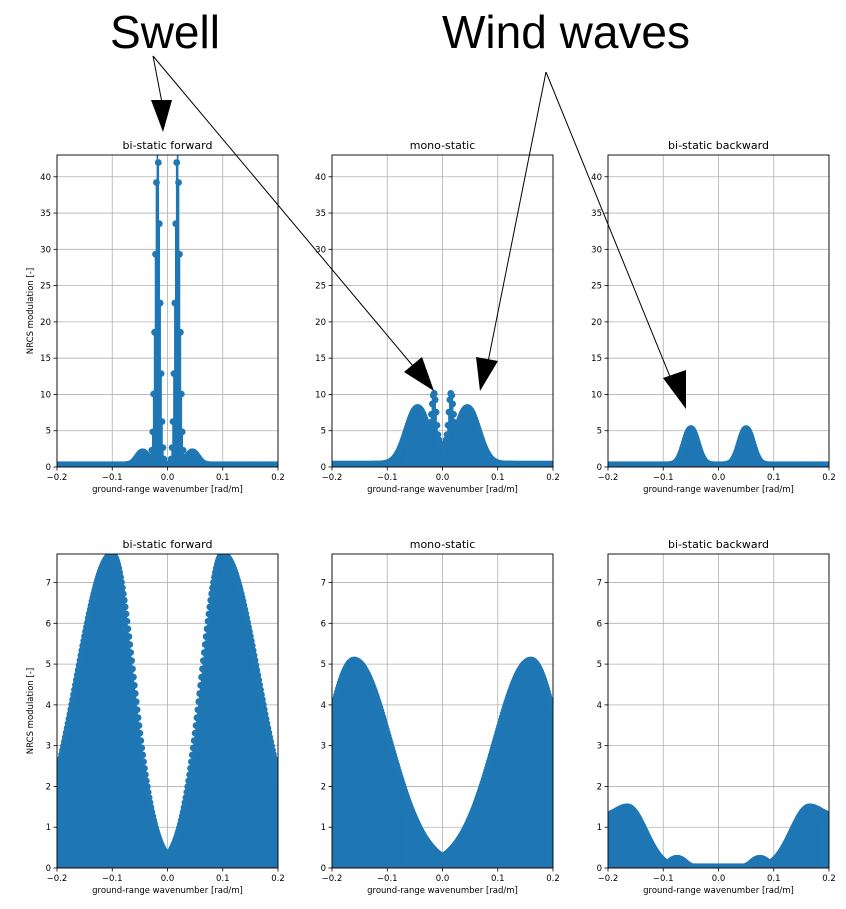 This screenshot has height=909, width=846. Describe the element at coordinates (320, 250) in the screenshot. I see `y-tick-label: 30` at that location.